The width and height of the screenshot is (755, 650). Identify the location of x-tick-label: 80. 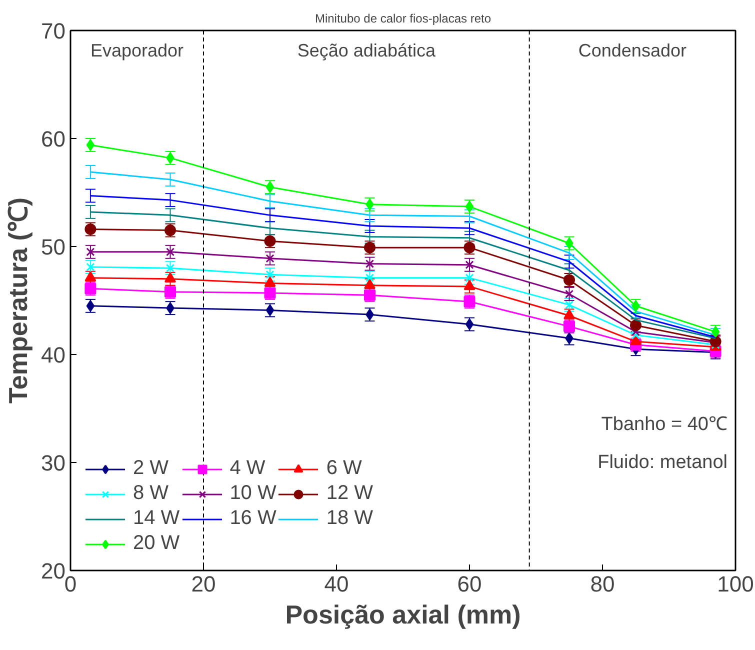
(602, 584).